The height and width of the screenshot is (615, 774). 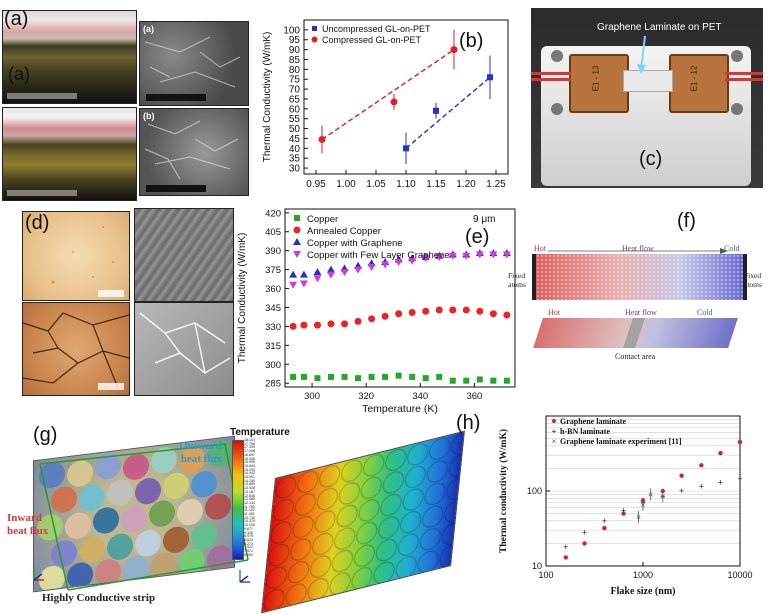 I want to click on f-heatflow-arrow-top, so click(x=638, y=251).